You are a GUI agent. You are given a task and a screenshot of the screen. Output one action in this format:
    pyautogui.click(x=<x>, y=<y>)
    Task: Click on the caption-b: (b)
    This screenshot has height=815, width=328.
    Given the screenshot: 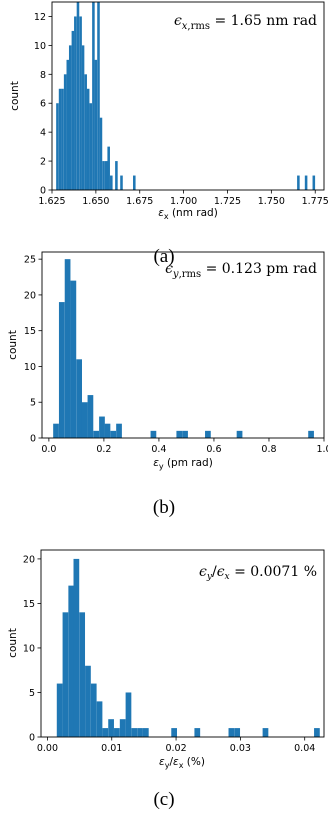 What is the action you would take?
    pyautogui.click(x=164, y=507)
    